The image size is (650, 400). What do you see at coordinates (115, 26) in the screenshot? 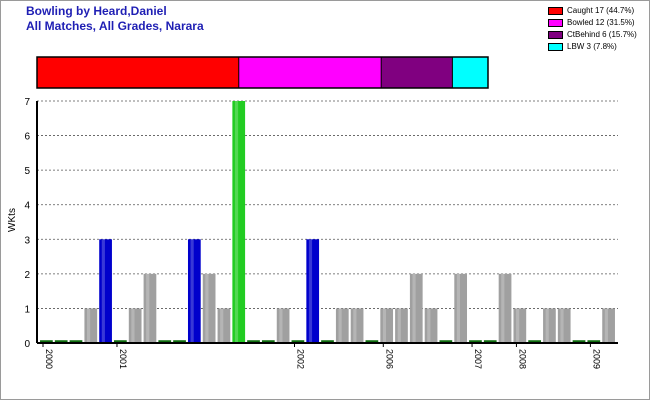
I see `chart-subtitle: All Matches, All Grades, Narara` at bounding box center [115, 26].